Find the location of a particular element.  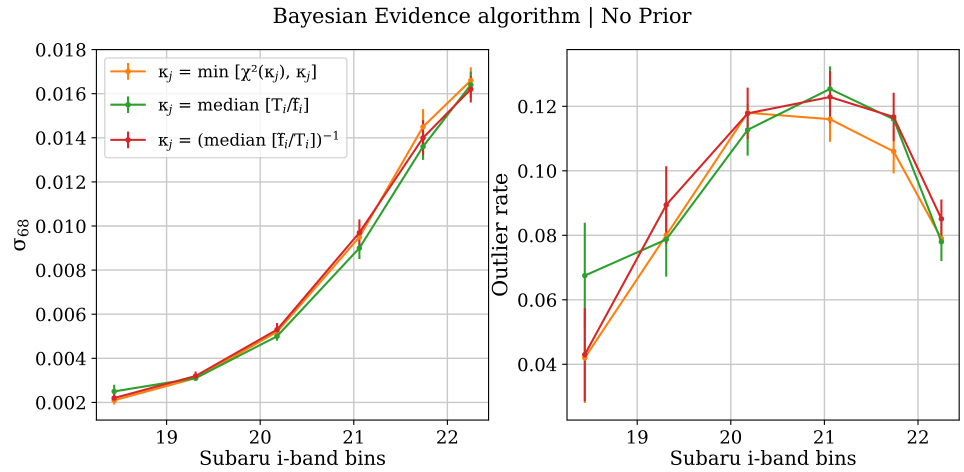

legend-label: κ$_{j}$ = median [T$_{i}$/f̃$_{i}$] is located at coordinates (233, 107).